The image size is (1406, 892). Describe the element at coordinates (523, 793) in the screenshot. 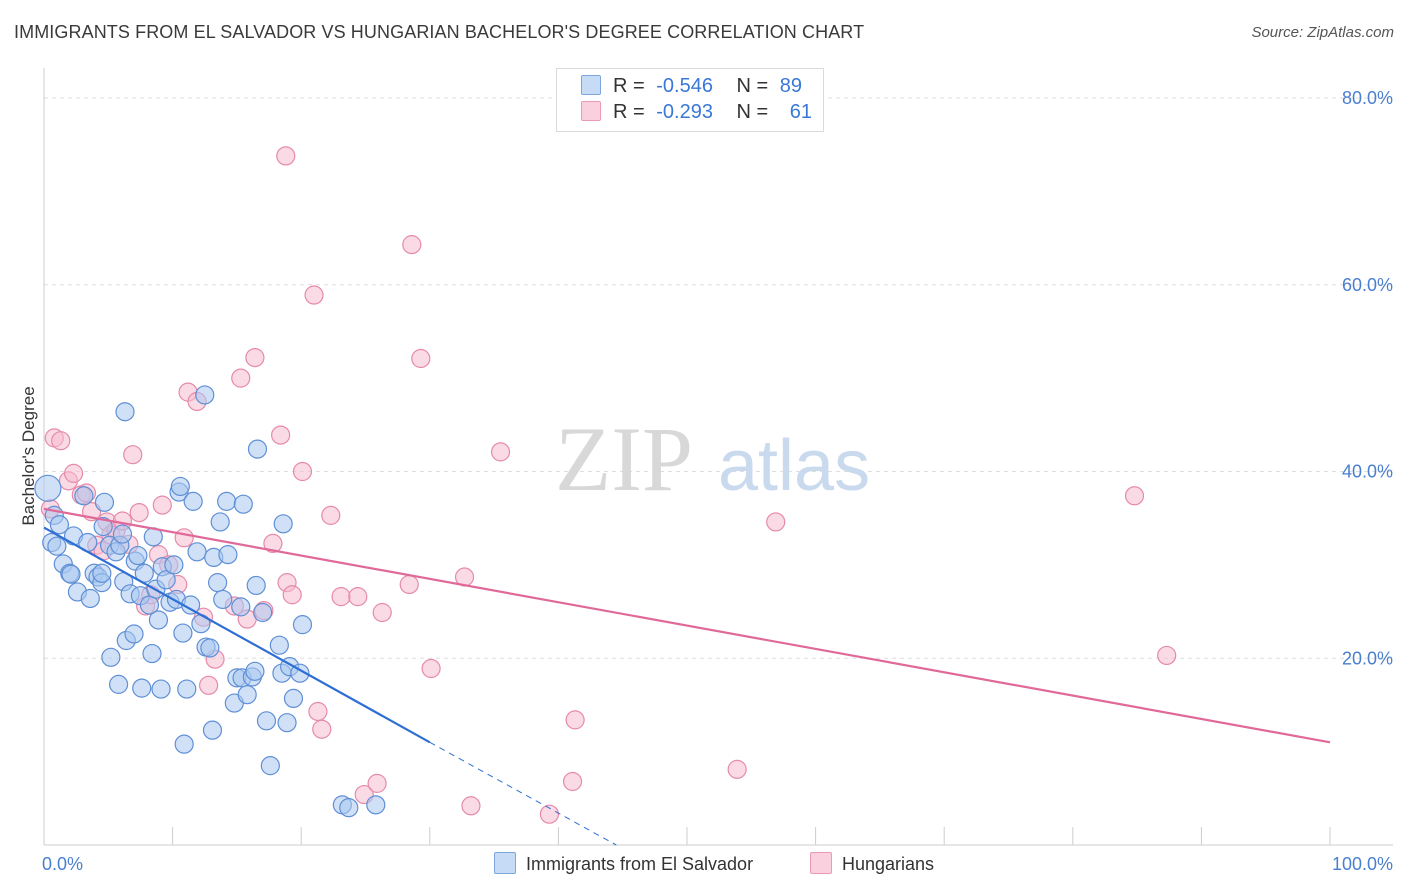

I see `trend-line-el-salvador-extension` at that location.